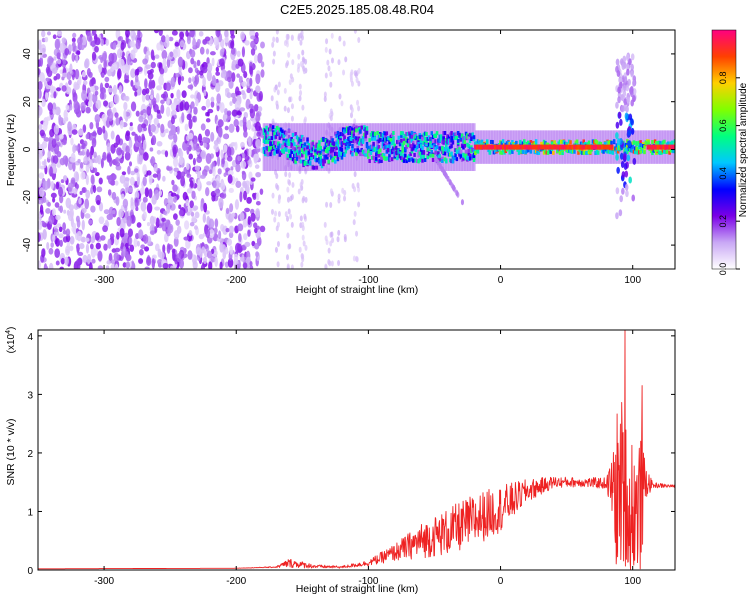 The width and height of the screenshot is (750, 600). I want to click on snr-y-tick-label: 0, so click(30, 571).